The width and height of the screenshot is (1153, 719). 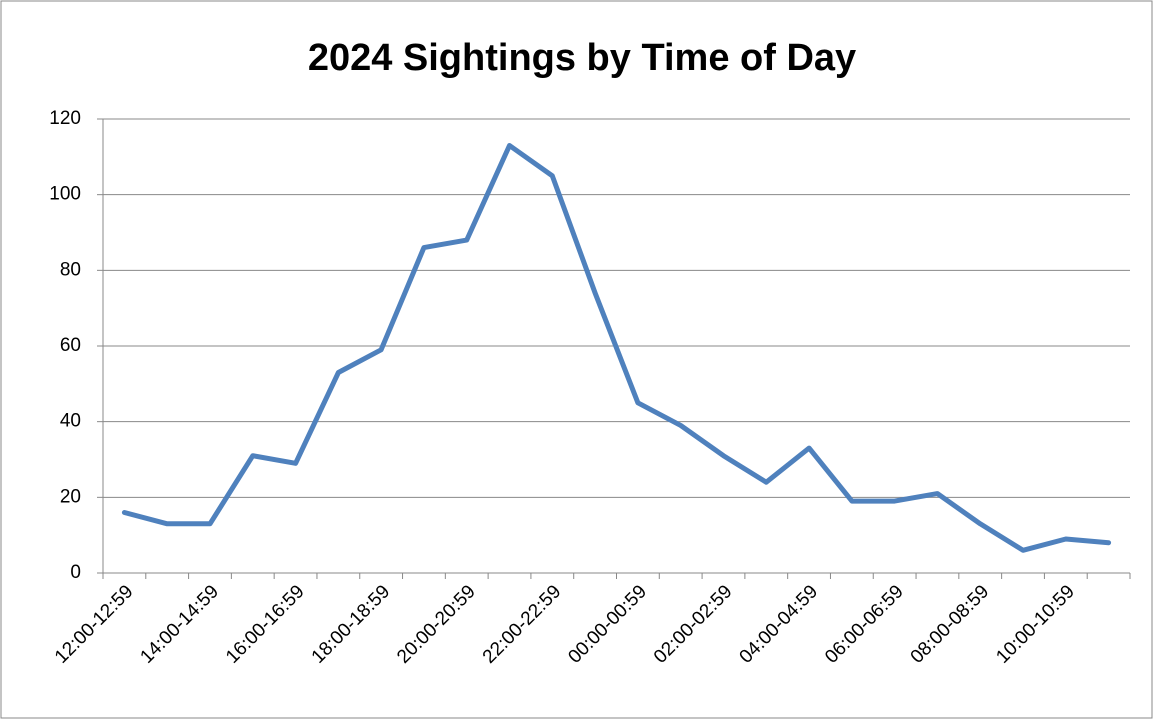 What do you see at coordinates (70, 421) in the screenshot?
I see `y-tick-label: 40` at bounding box center [70, 421].